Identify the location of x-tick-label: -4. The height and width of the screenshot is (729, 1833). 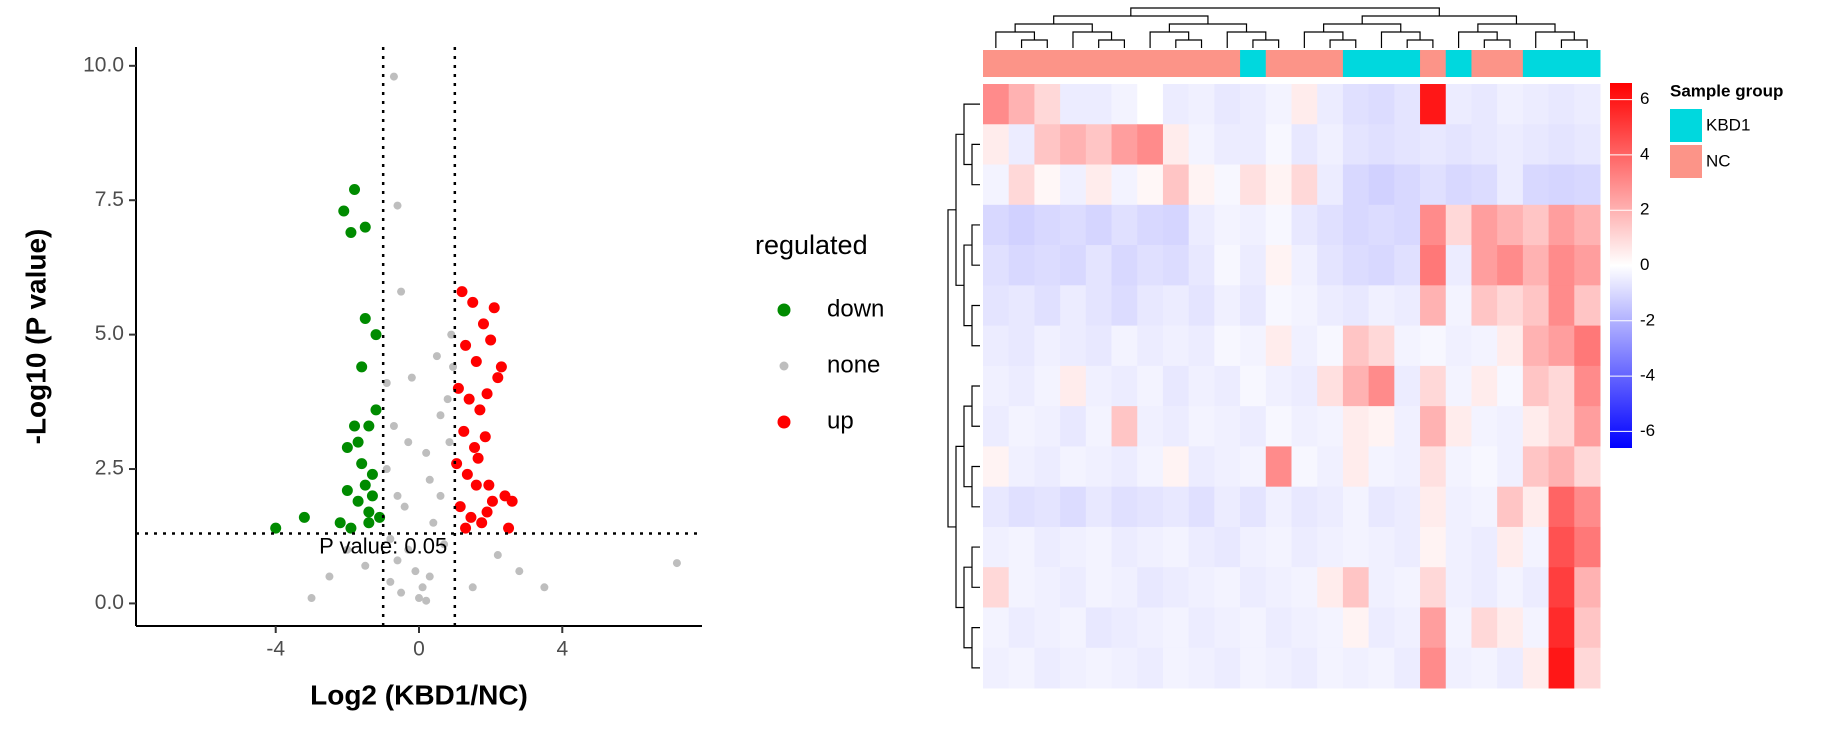
(275, 649).